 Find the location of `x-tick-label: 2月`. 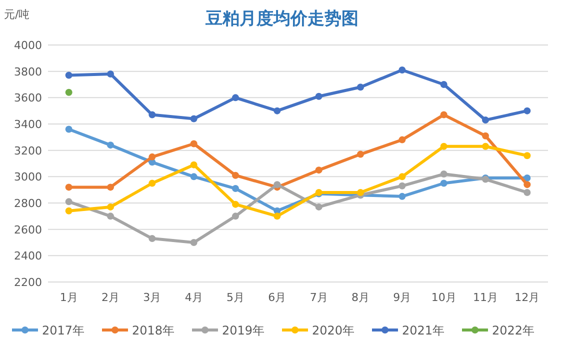

x-tick-label: 2月 is located at coordinates (111, 297).